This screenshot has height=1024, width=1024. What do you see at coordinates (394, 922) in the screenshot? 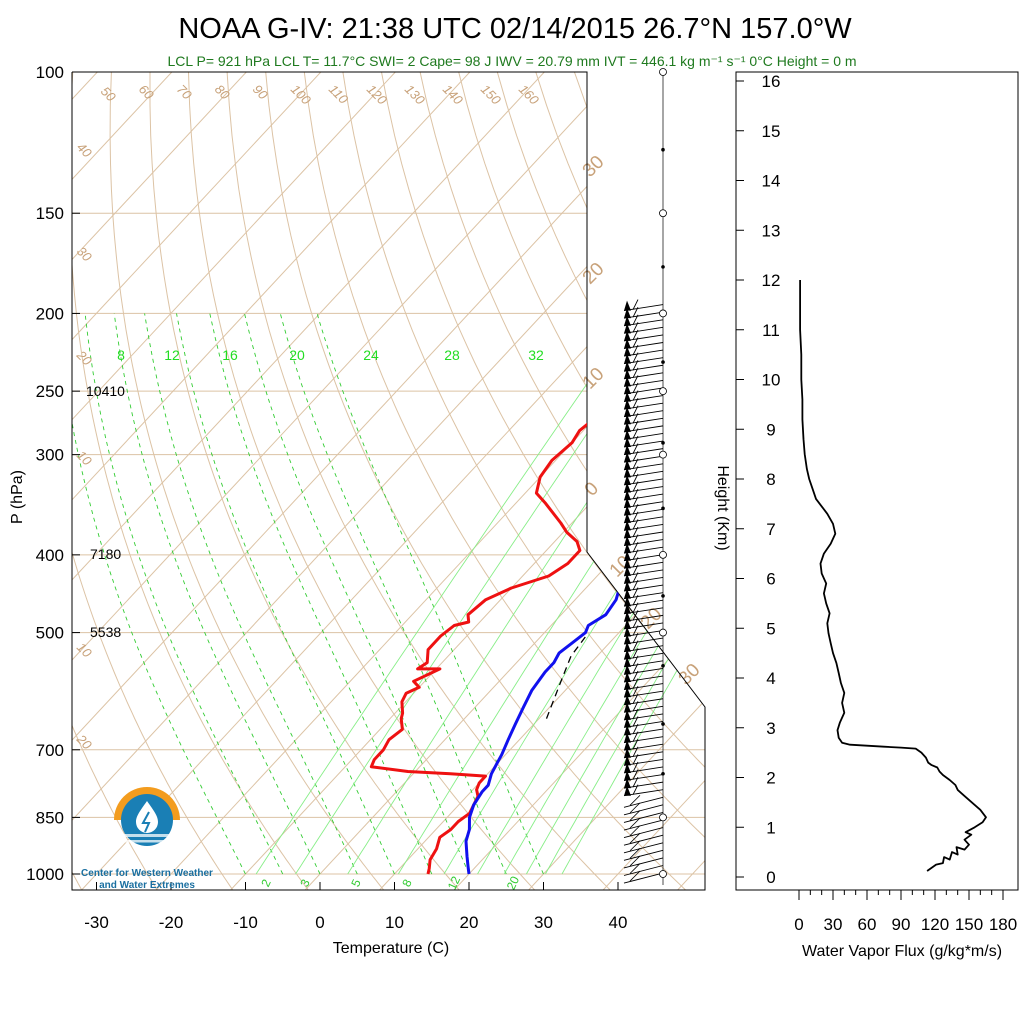
I see `x-tick-label: 10` at bounding box center [394, 922].